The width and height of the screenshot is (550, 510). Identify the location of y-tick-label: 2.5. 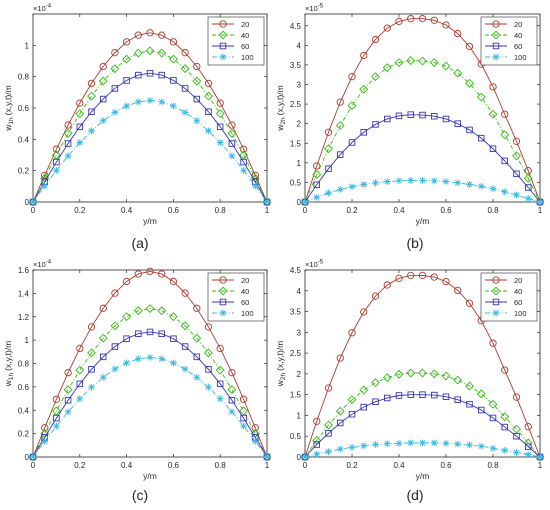
(296, 353).